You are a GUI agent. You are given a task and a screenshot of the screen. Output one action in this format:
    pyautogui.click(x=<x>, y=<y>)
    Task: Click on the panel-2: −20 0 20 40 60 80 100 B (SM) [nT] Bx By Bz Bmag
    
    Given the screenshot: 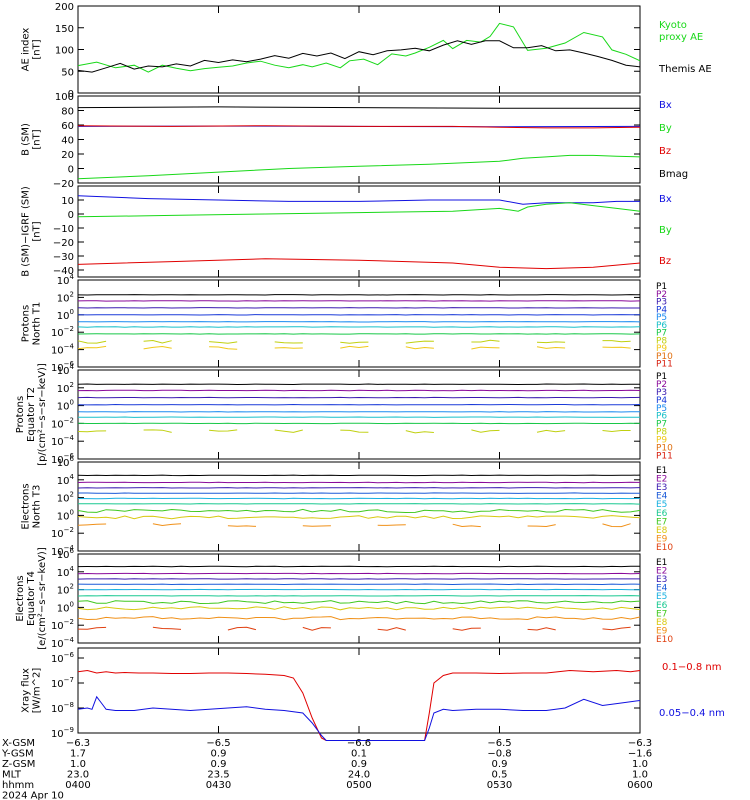 What is the action you would take?
    pyautogui.click(x=355, y=141)
    